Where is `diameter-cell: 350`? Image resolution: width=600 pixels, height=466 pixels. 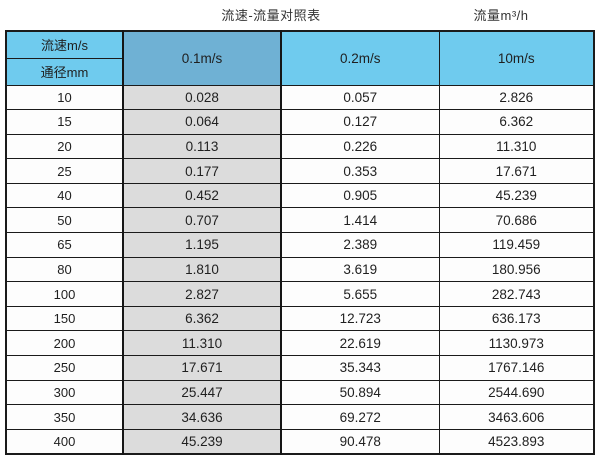
diameter-cell: 350 is located at coordinates (64, 417).